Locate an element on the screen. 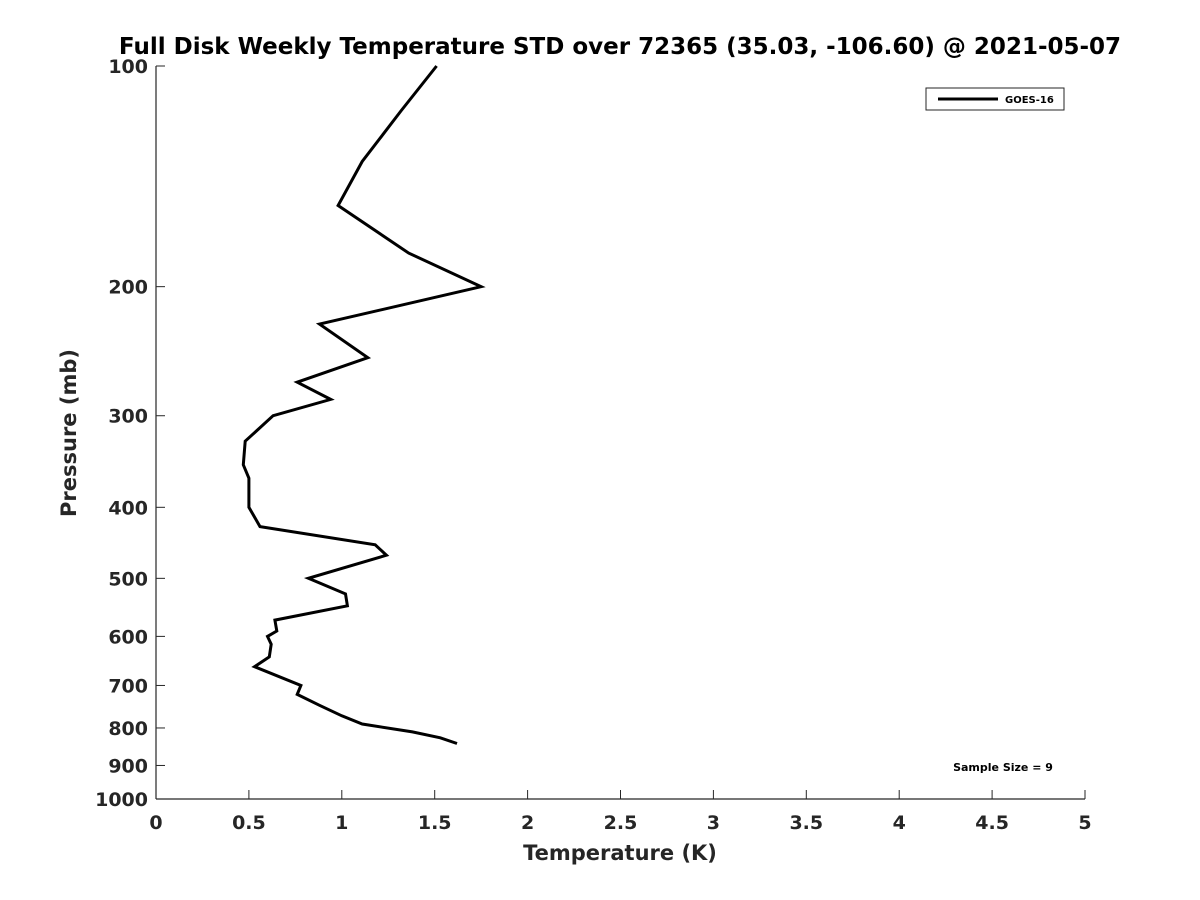 The image size is (1200, 900). y-tick-label: 500 is located at coordinates (128, 579).